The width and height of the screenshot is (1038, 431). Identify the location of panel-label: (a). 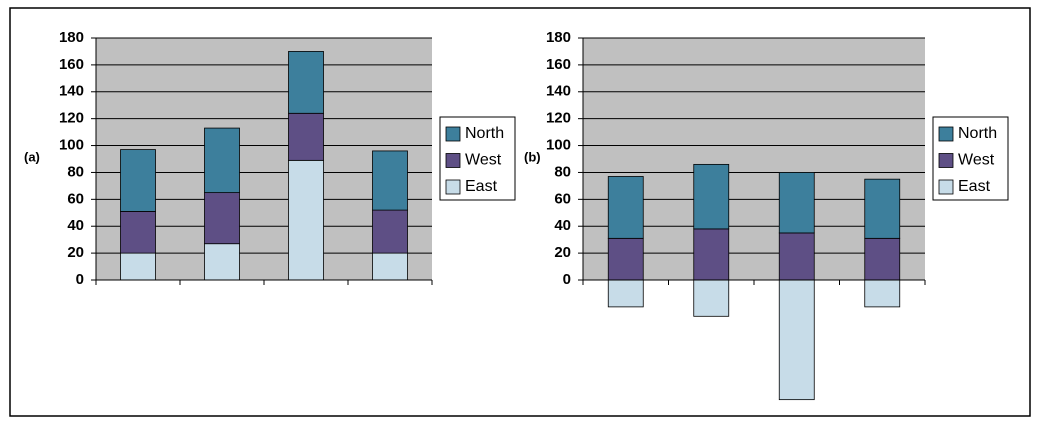
(32, 156).